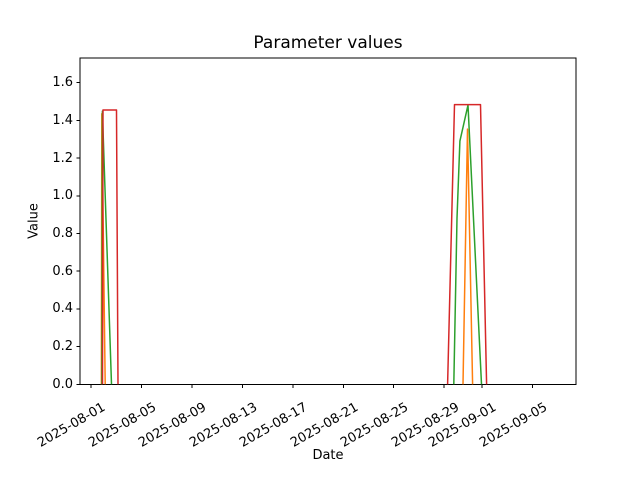 The width and height of the screenshot is (640, 480). I want to click on y-tick-label: 0.0, so click(62, 384).